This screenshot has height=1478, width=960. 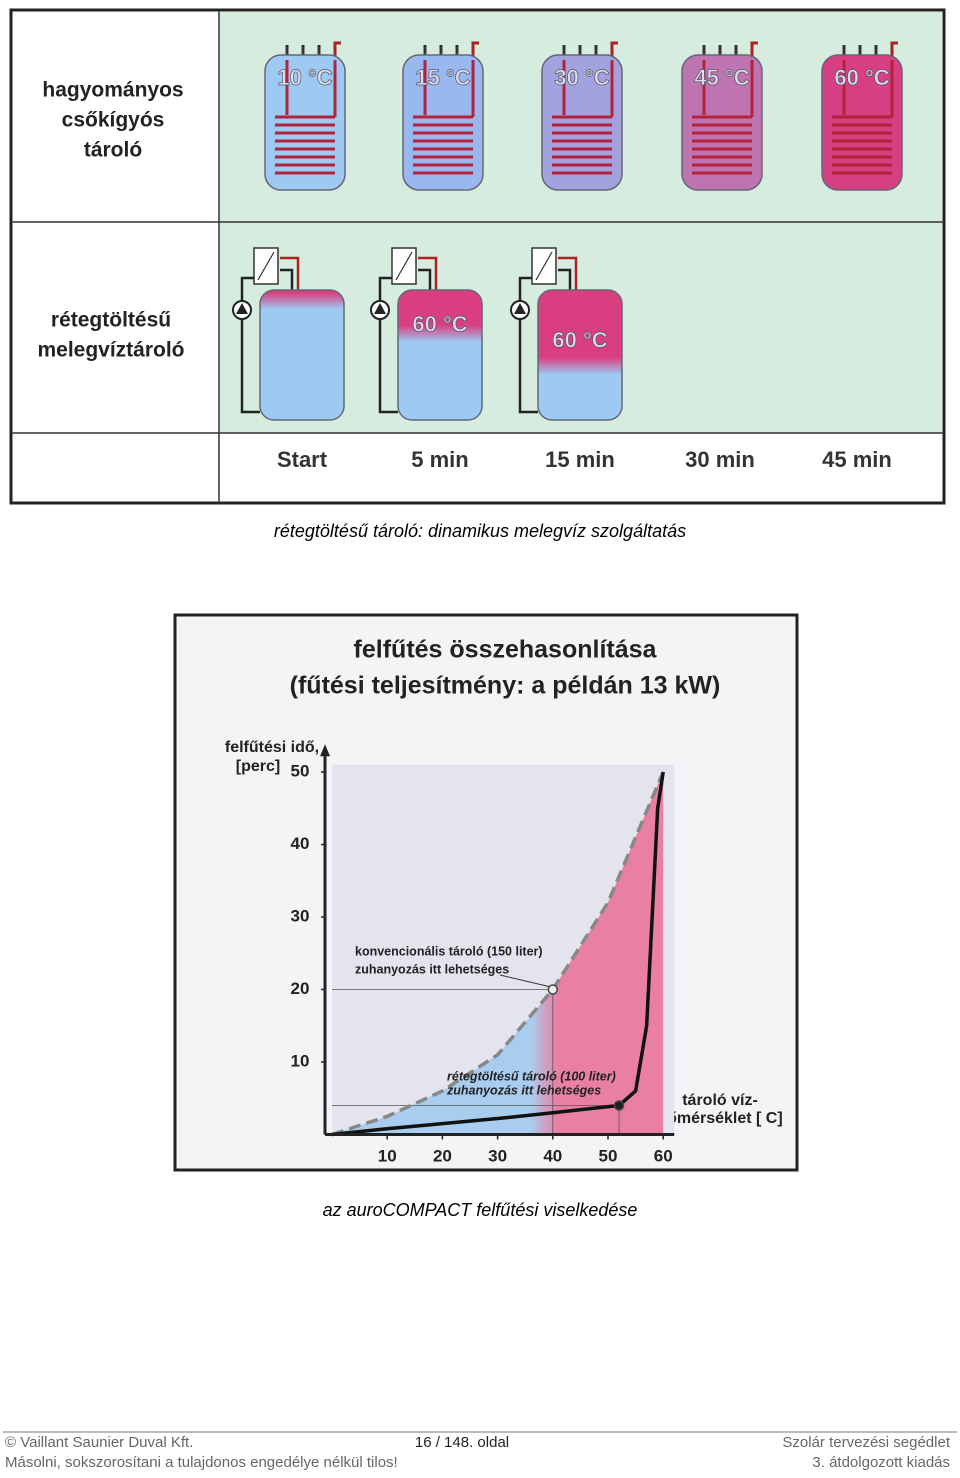 What do you see at coordinates (720, 459) in the screenshot?
I see `time-label: 30 min` at bounding box center [720, 459].